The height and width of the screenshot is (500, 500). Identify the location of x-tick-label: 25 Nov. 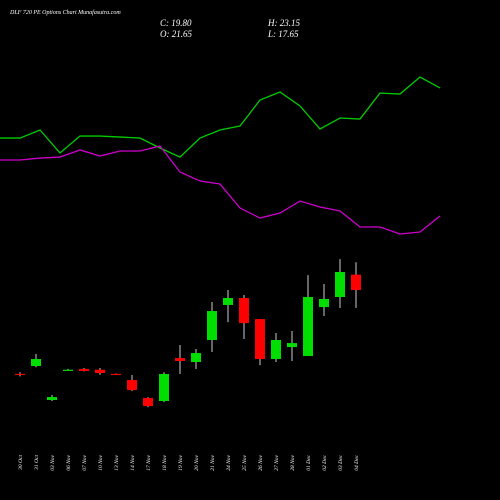
(245, 462).